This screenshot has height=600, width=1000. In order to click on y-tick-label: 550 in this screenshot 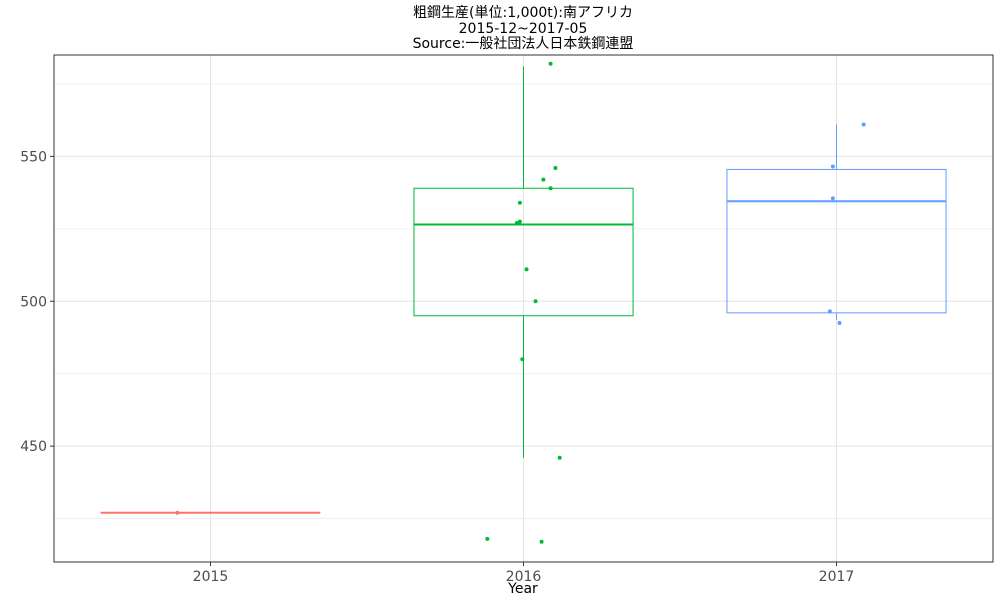, I will do `click(33, 157)`.